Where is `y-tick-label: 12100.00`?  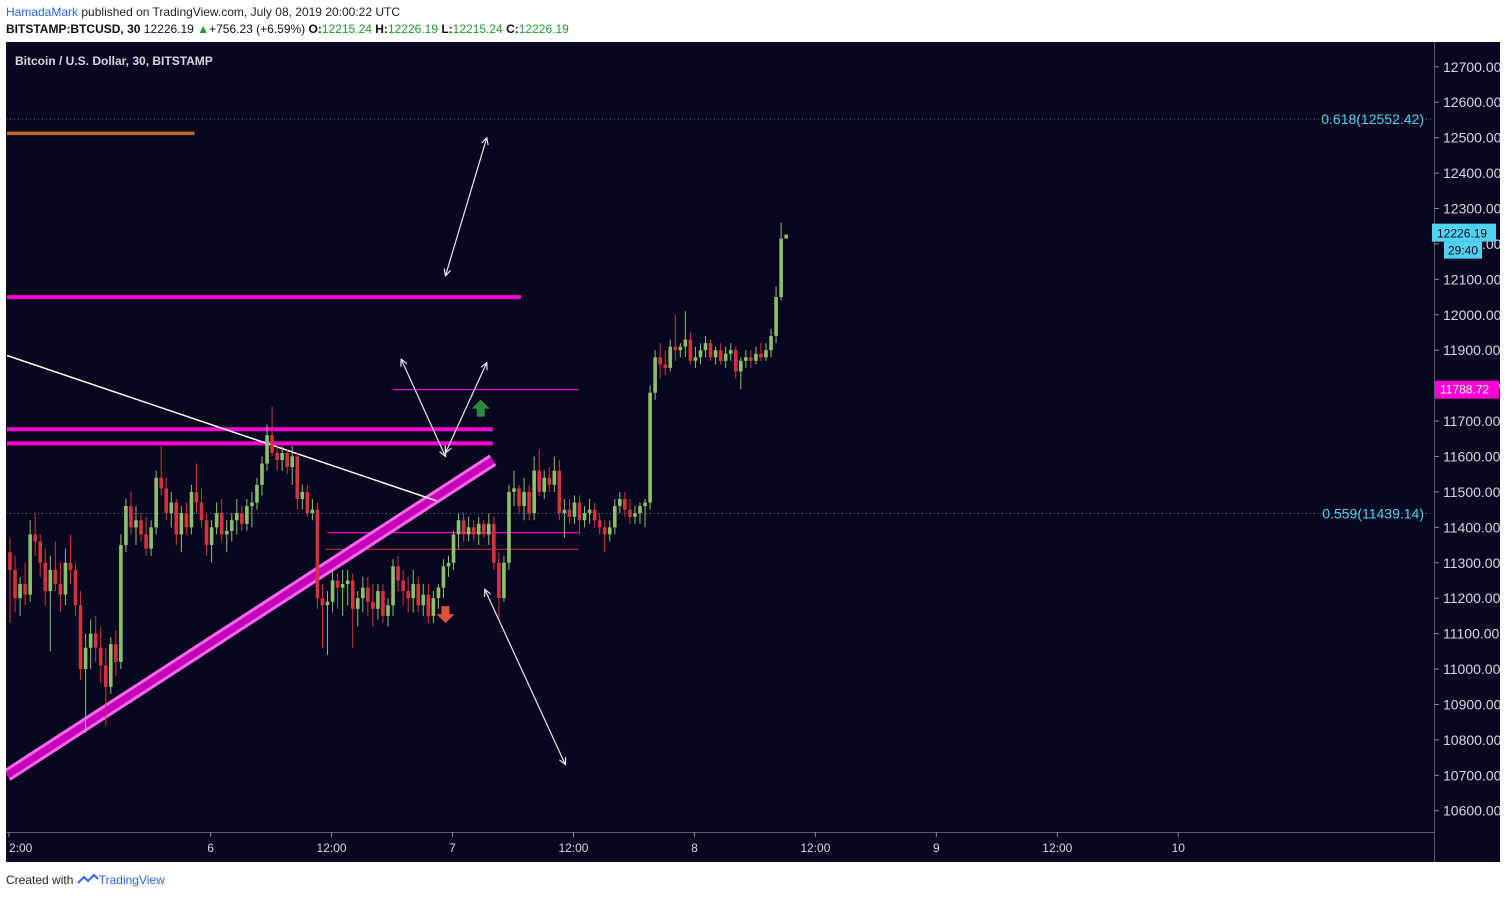 y-tick-label: 12100.00 is located at coordinates (1471, 279).